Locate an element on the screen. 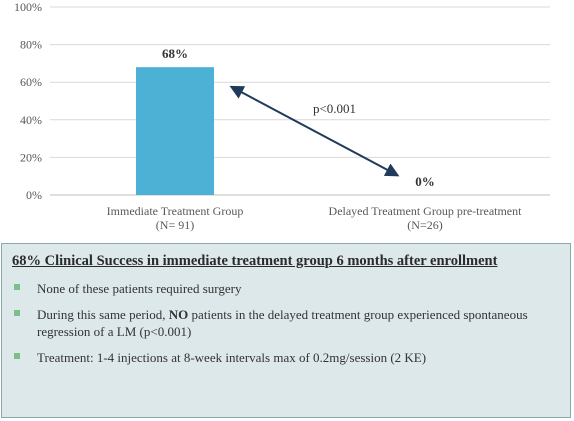 The width and height of the screenshot is (574, 421). y-tick-label: 20% is located at coordinates (31, 157).